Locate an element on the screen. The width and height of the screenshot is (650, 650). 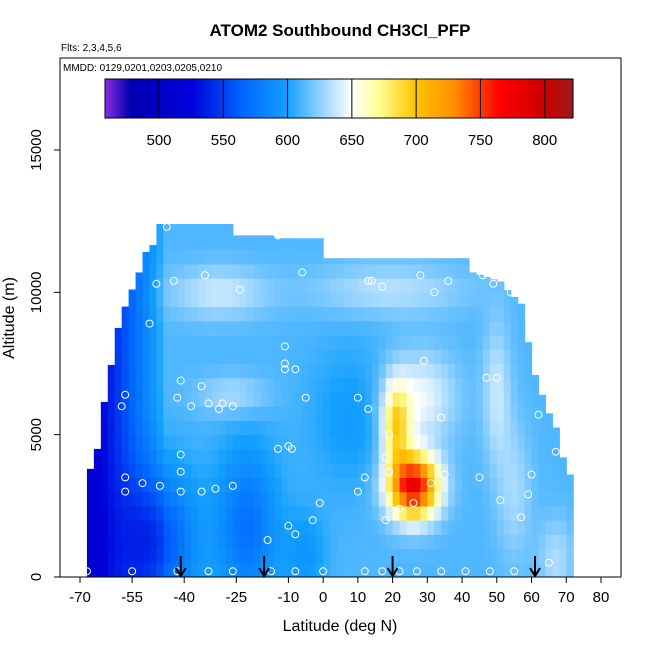
profile-arrow is located at coordinates (535, 567).